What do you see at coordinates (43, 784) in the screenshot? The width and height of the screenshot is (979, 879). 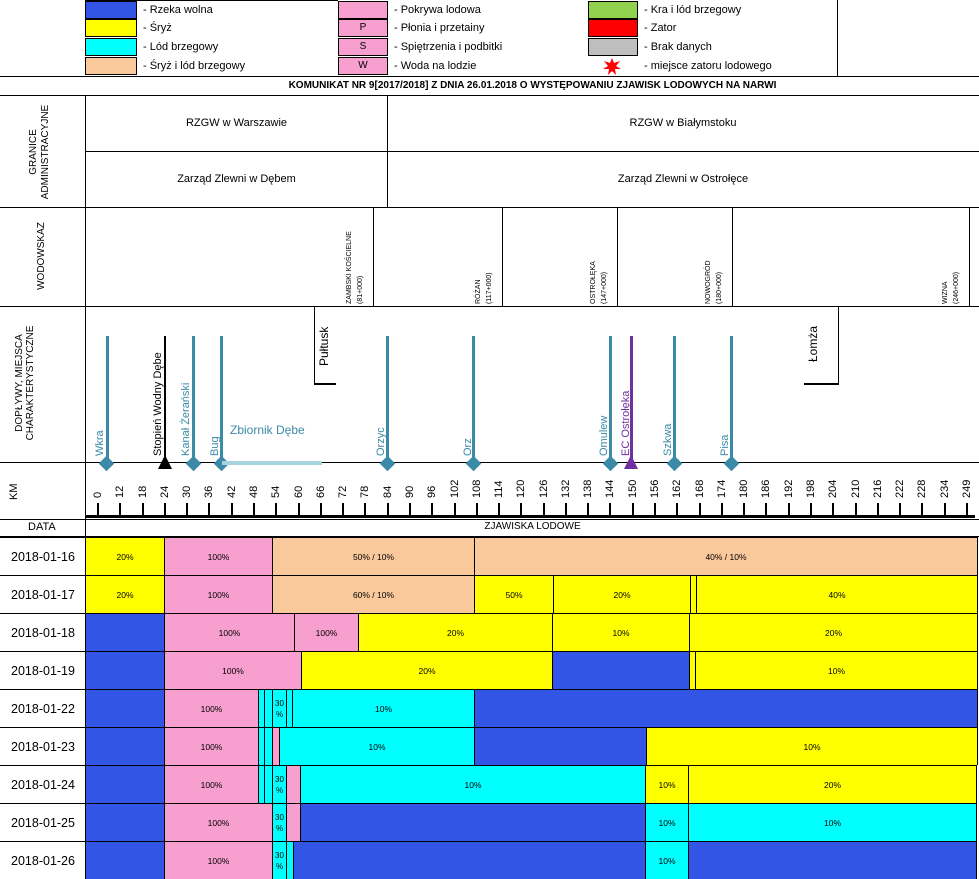 I see `date-cell: 2018-01-24` at bounding box center [43, 784].